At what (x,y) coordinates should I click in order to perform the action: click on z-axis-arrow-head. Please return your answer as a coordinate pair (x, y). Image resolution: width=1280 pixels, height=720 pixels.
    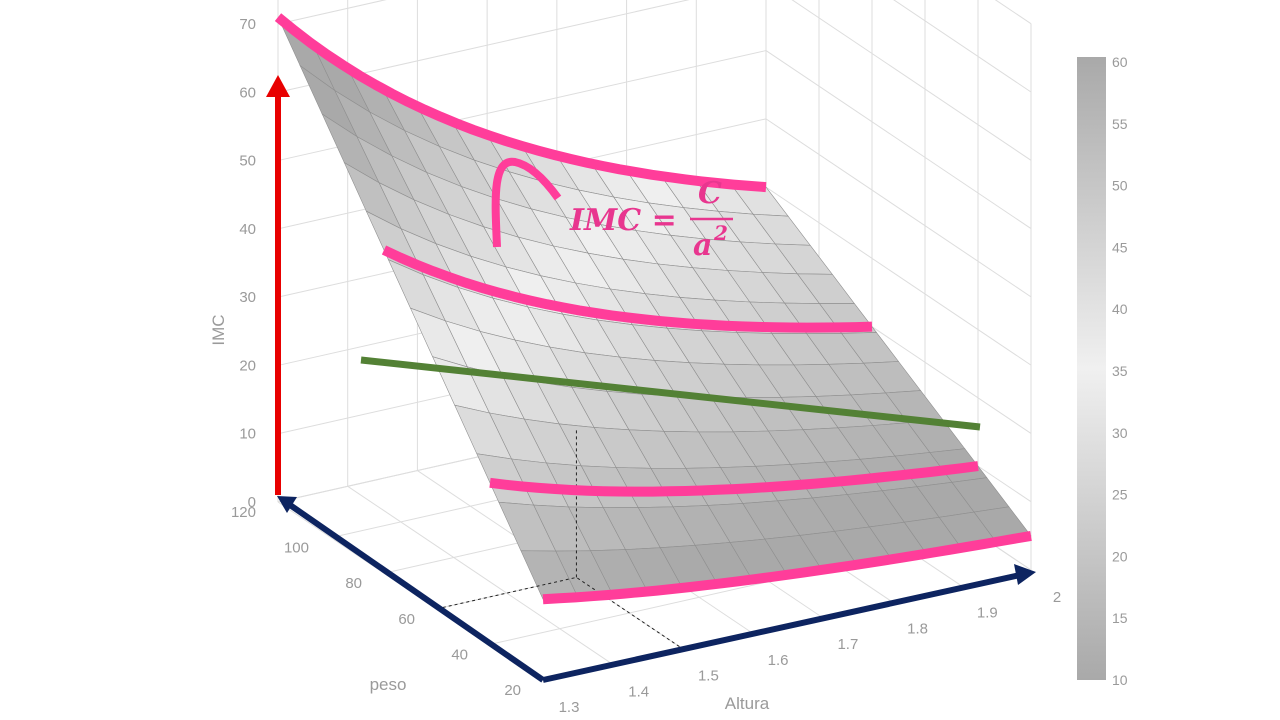
    Looking at the image, I should click on (278, 86).